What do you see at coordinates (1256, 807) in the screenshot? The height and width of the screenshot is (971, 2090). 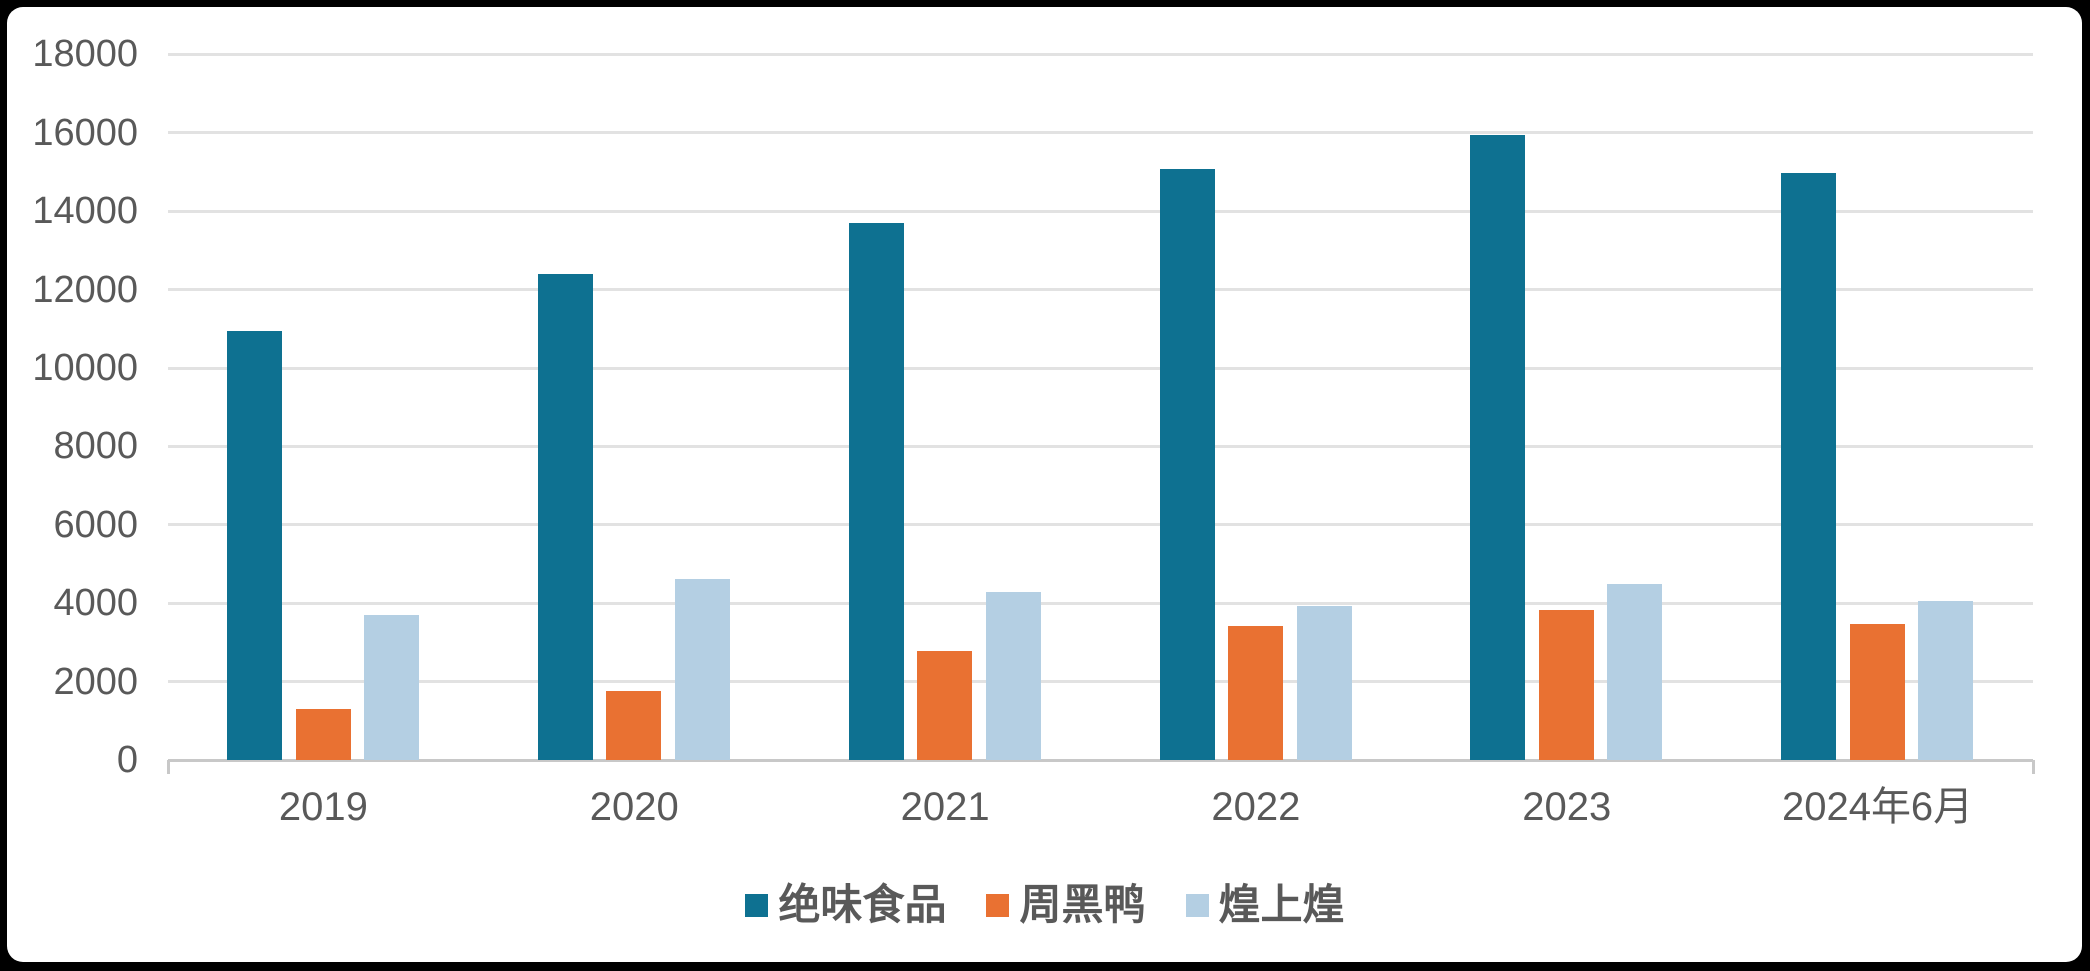 I see `x-axis-category-label: 2022` at bounding box center [1256, 807].